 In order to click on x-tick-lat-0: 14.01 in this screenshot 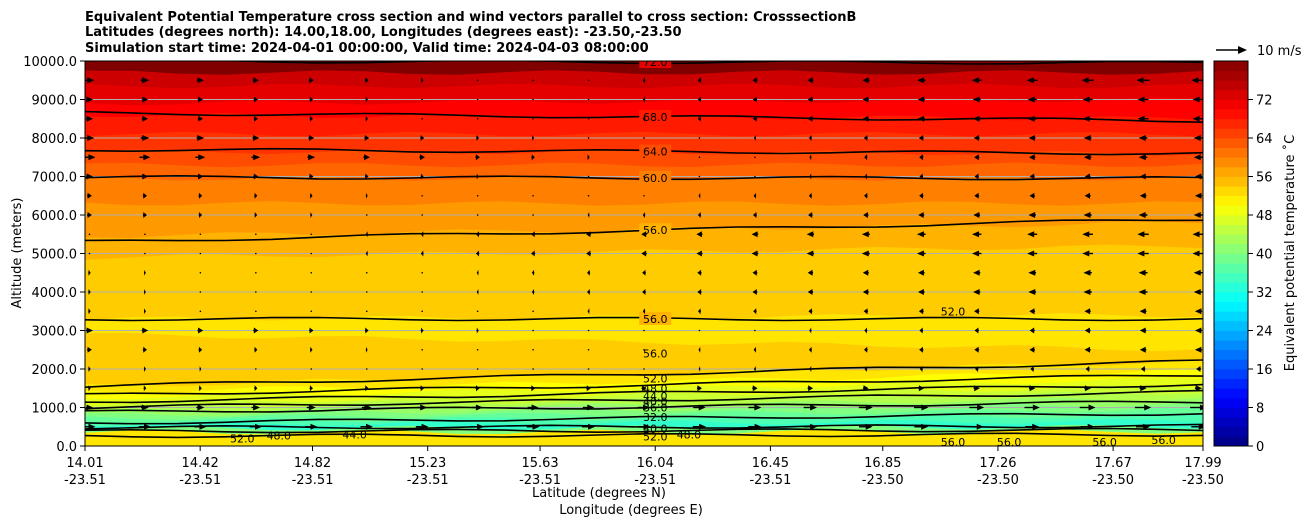, I will do `click(84, 463)`.